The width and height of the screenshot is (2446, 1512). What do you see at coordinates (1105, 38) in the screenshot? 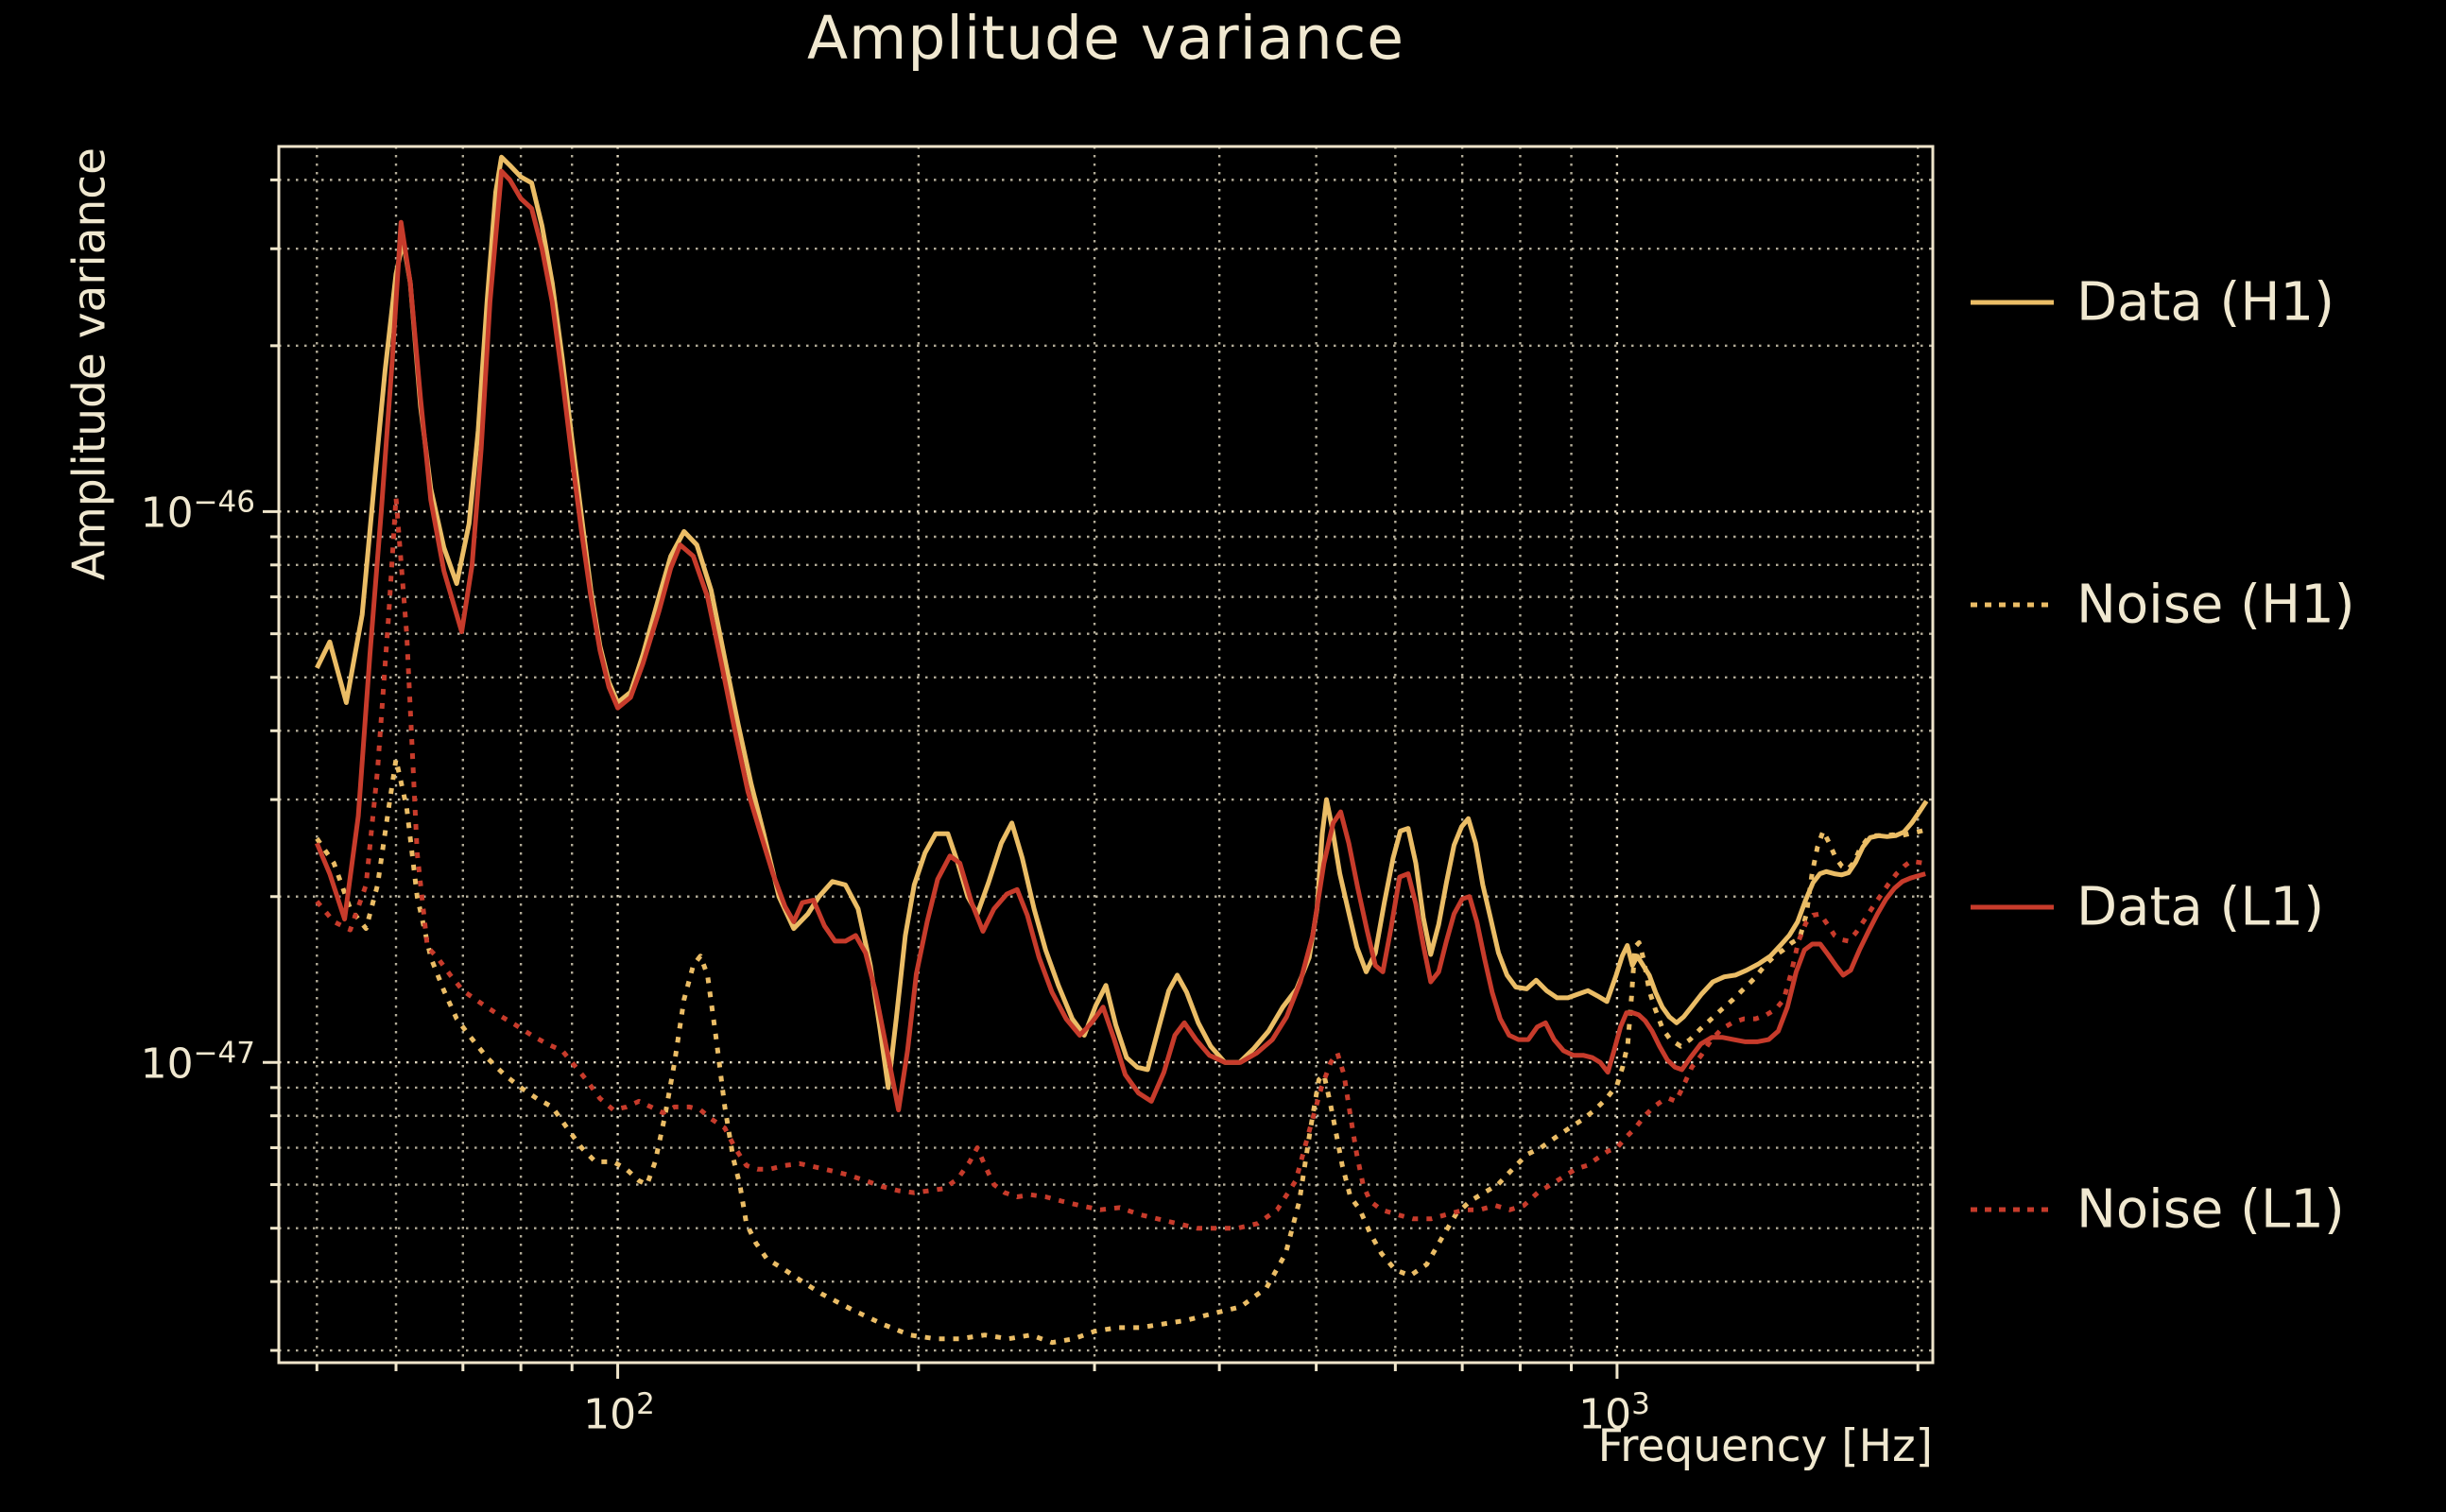
I see `chart-title: Amplitude variance` at bounding box center [1105, 38].